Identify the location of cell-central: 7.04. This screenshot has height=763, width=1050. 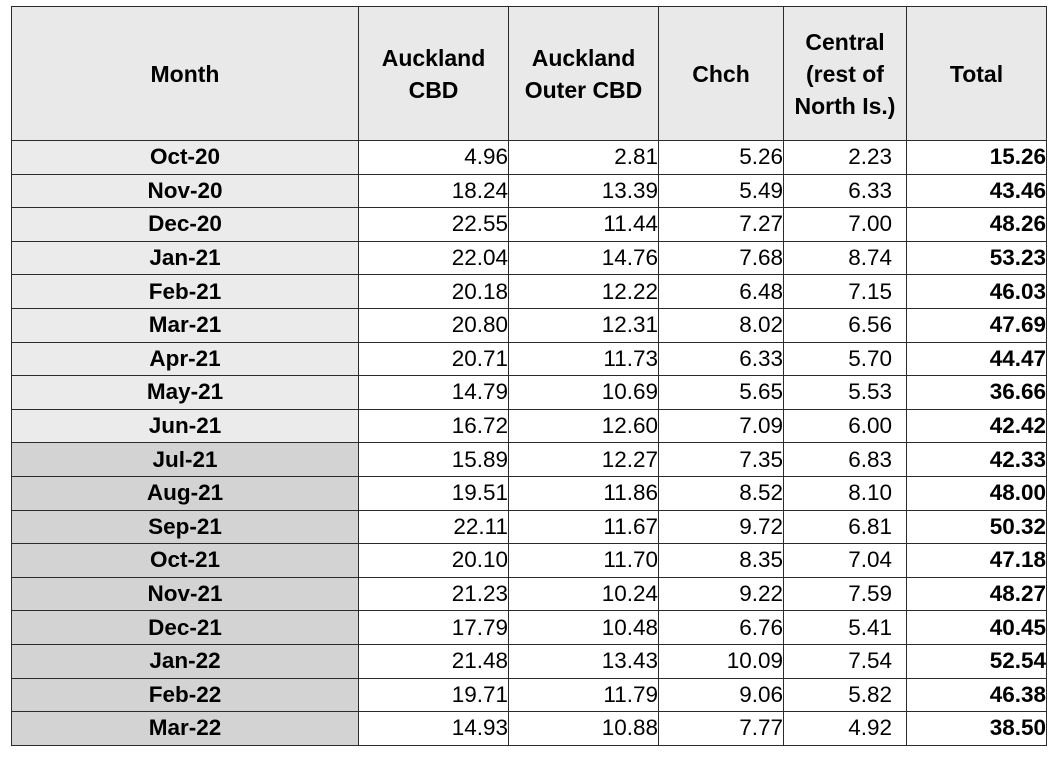
(845, 560).